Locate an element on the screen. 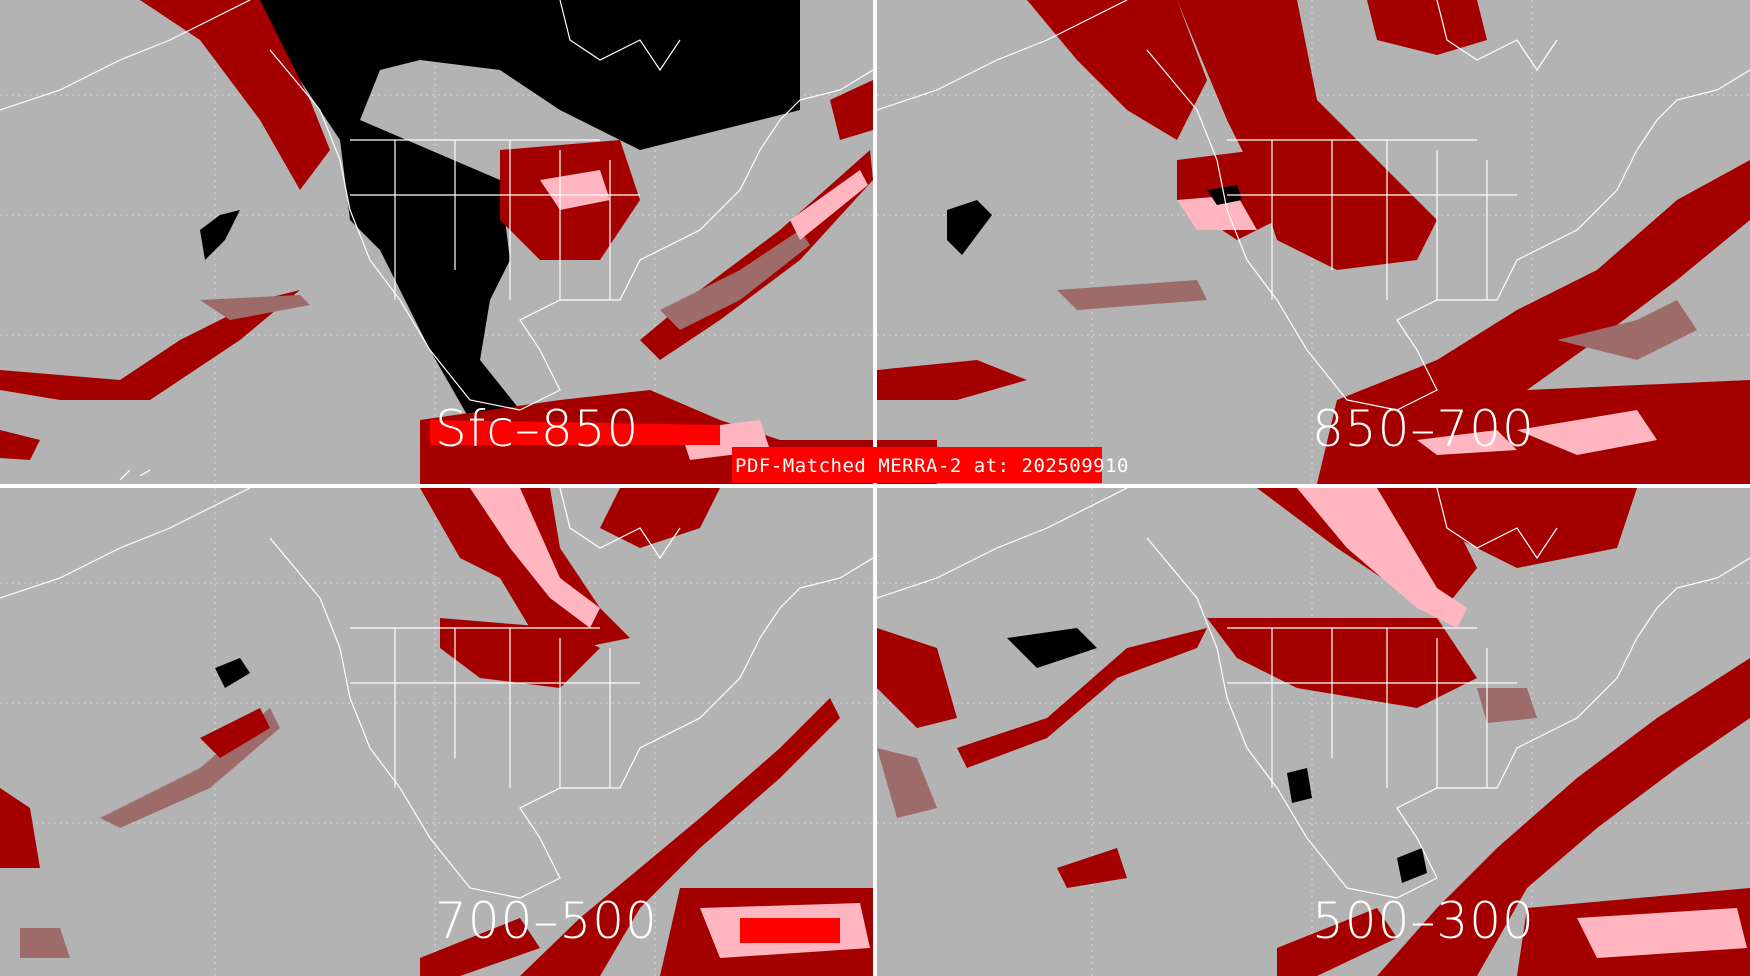 The height and width of the screenshot is (976, 1750). figure-title: PDF-Matched MERRA-2 at: 202509910 is located at coordinates (932, 466).